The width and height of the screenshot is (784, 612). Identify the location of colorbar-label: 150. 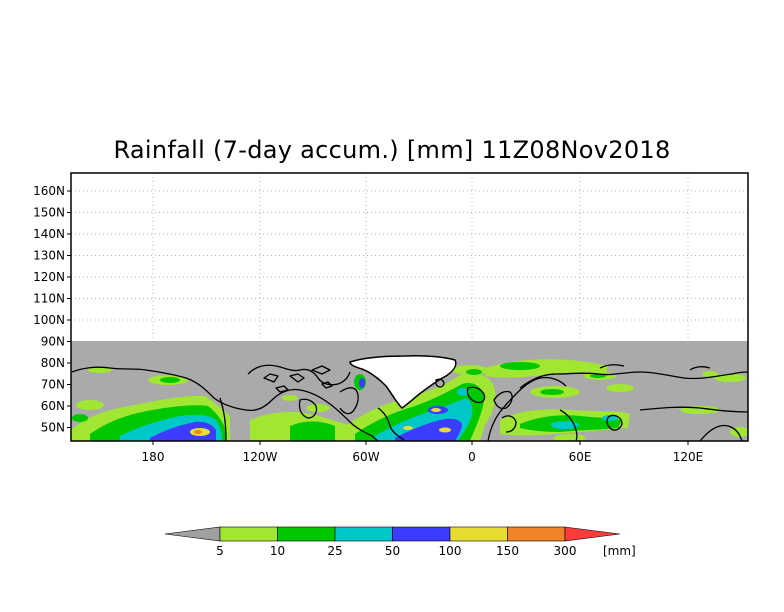
(507, 551).